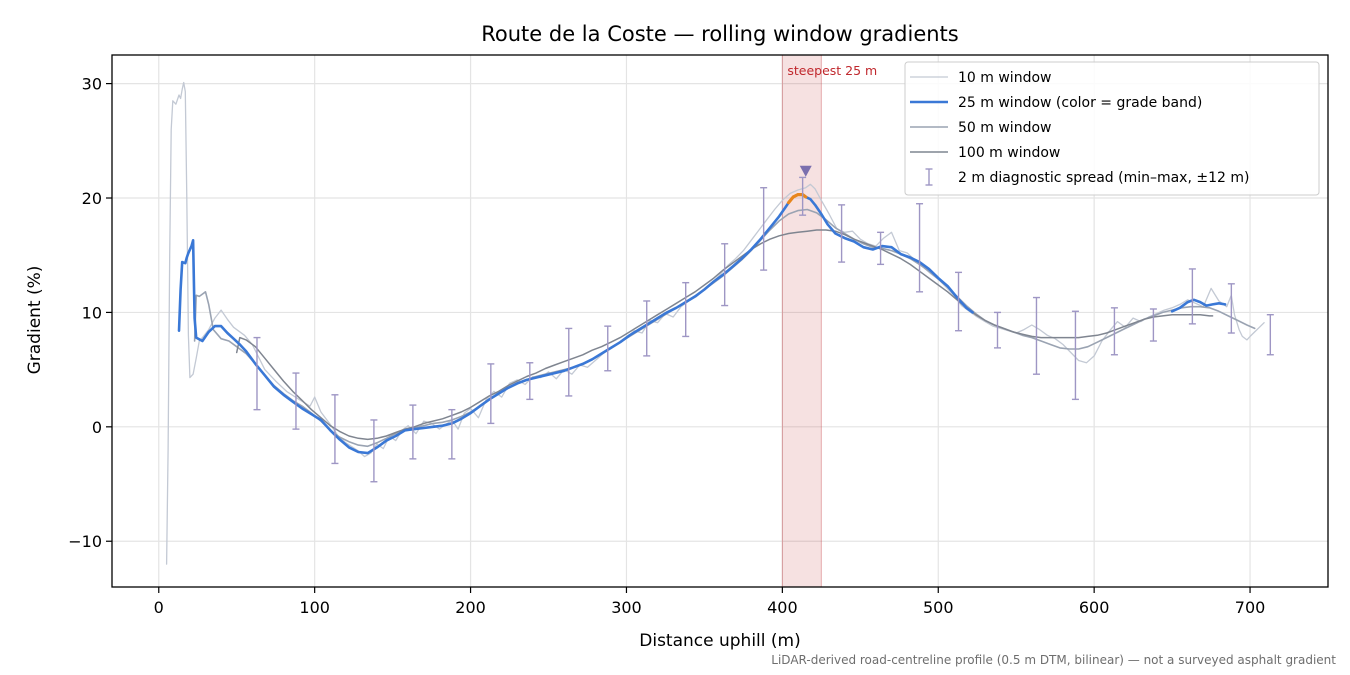 The image size is (1350, 675). What do you see at coordinates (97, 427) in the screenshot?
I see `y-tick-label: 0` at bounding box center [97, 427].